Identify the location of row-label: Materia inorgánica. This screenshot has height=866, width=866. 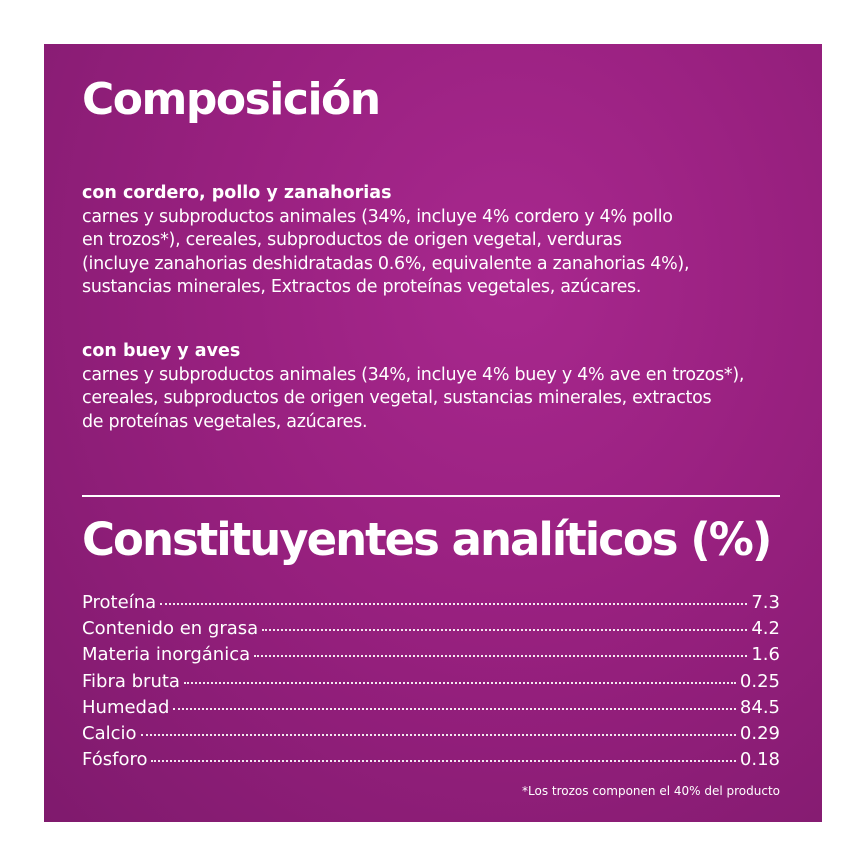
(166, 655).